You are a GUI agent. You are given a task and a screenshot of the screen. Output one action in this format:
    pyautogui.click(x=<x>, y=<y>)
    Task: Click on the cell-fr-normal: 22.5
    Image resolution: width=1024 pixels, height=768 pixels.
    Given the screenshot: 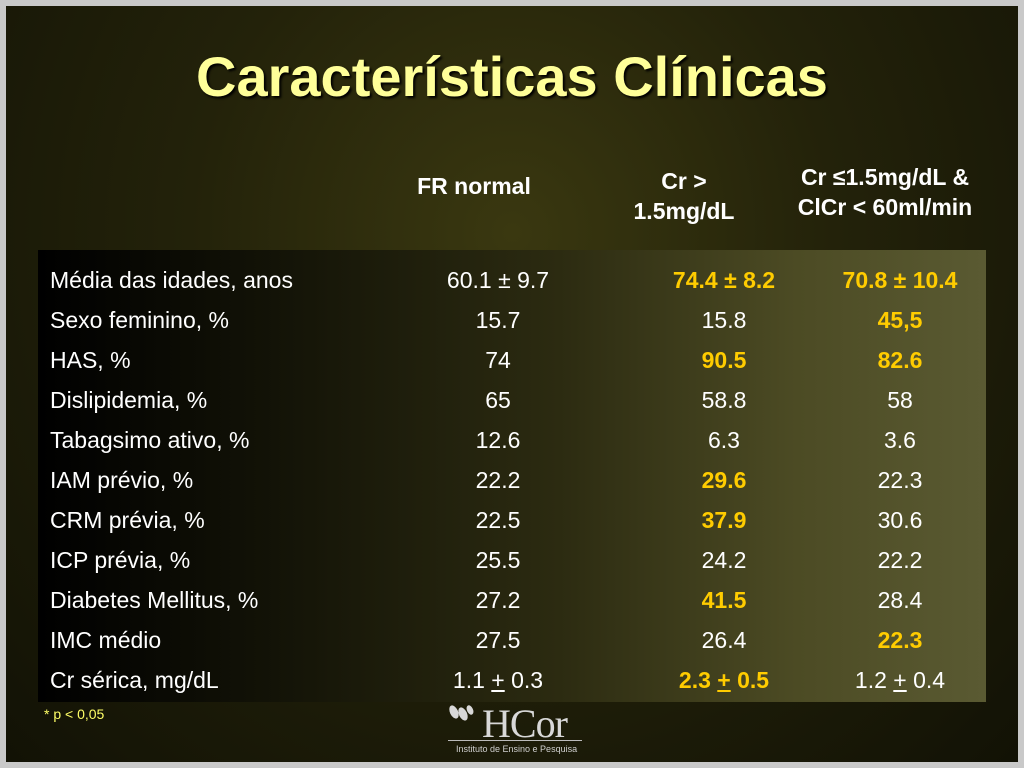 What is the action you would take?
    pyautogui.click(x=498, y=520)
    